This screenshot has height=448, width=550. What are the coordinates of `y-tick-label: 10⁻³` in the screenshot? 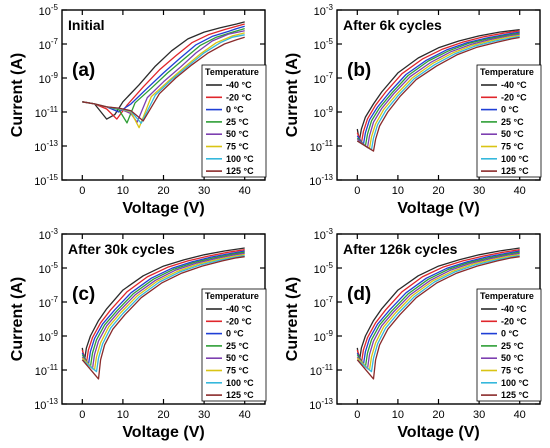 It's located at (324, 10).